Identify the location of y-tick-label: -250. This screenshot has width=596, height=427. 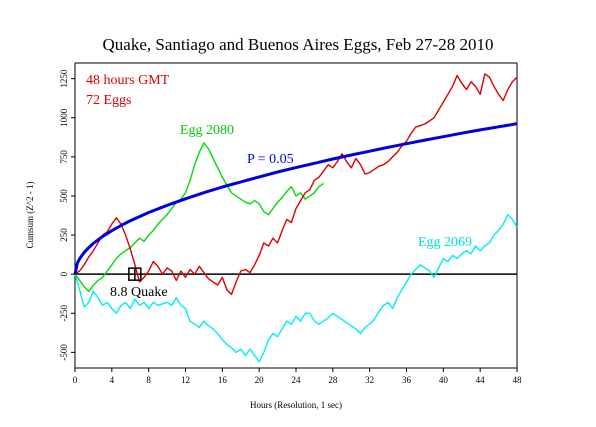
(64, 313).